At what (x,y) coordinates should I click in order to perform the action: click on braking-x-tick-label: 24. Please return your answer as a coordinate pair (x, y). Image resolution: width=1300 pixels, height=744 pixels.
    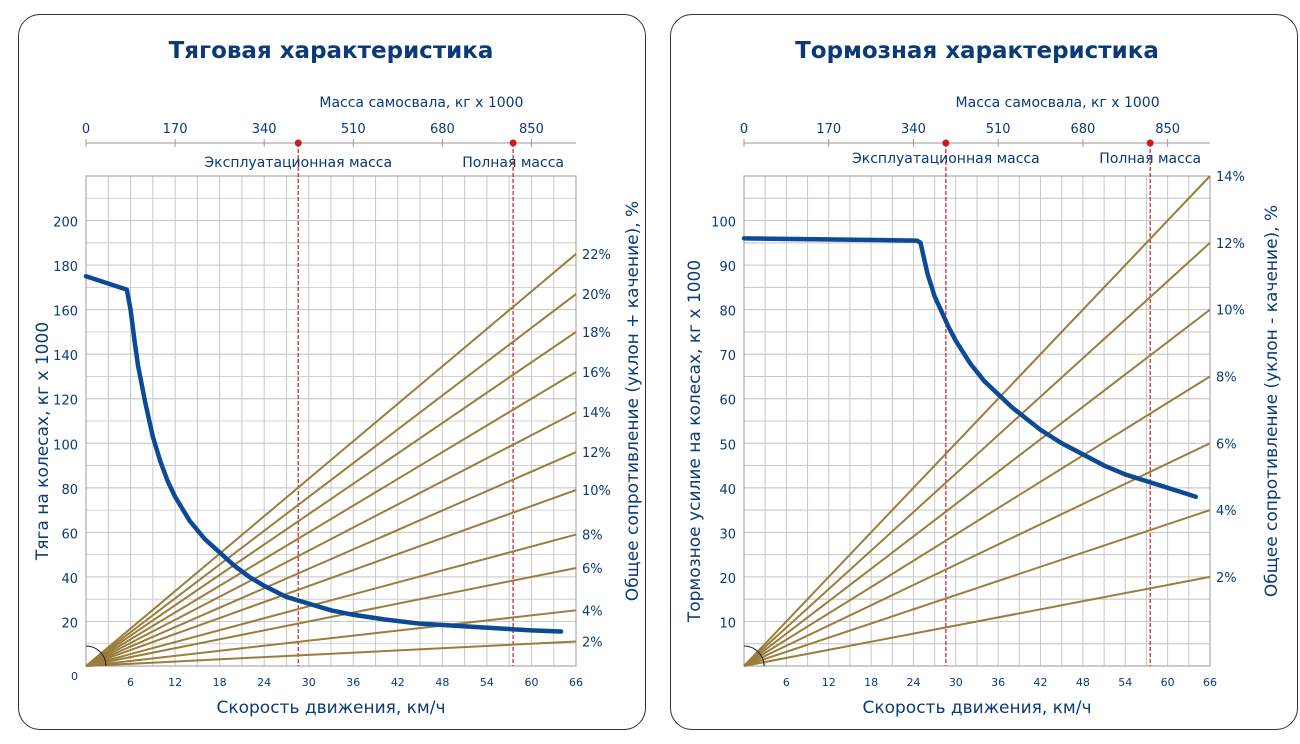
    Looking at the image, I should click on (913, 682).